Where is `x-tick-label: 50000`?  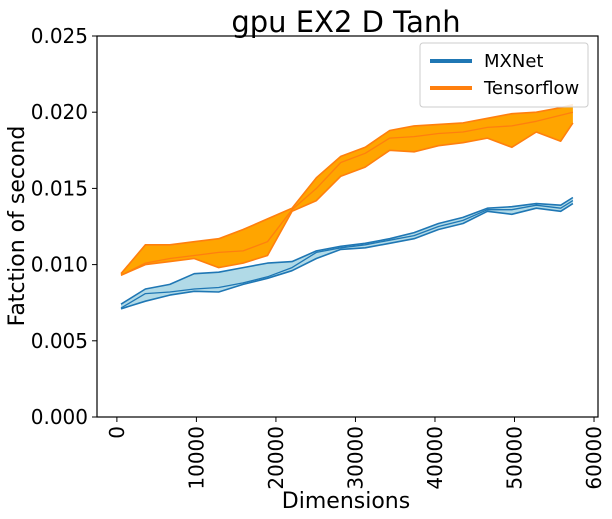 x-tick-label: 50000 is located at coordinates (515, 458).